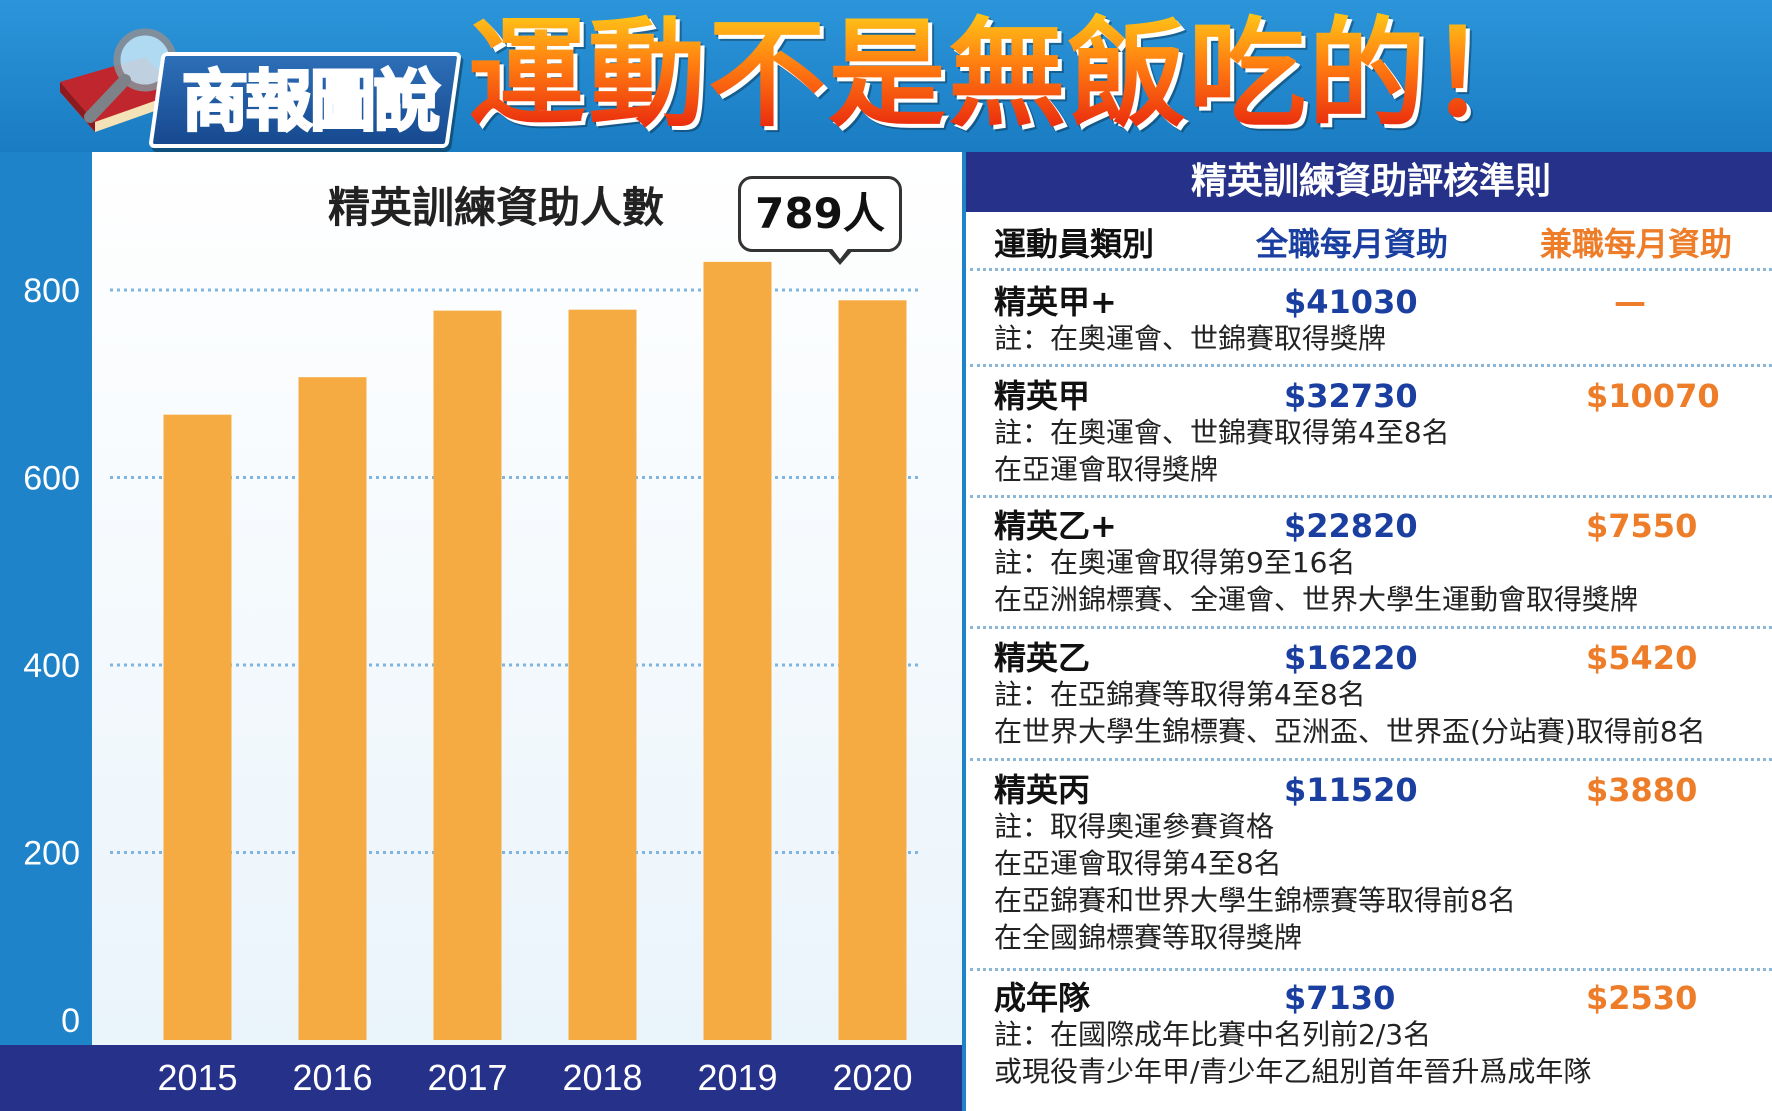 This screenshot has height=1111, width=1772. I want to click on row-full-amount: $16220, so click(1351, 658).